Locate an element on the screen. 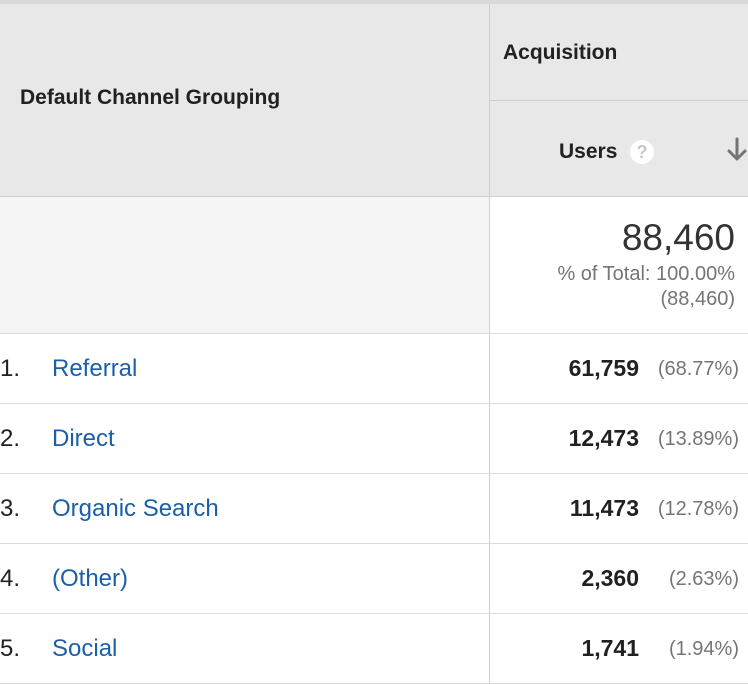  table-row: 2. Direct 12,473 (13.89%) is located at coordinates (374, 439).